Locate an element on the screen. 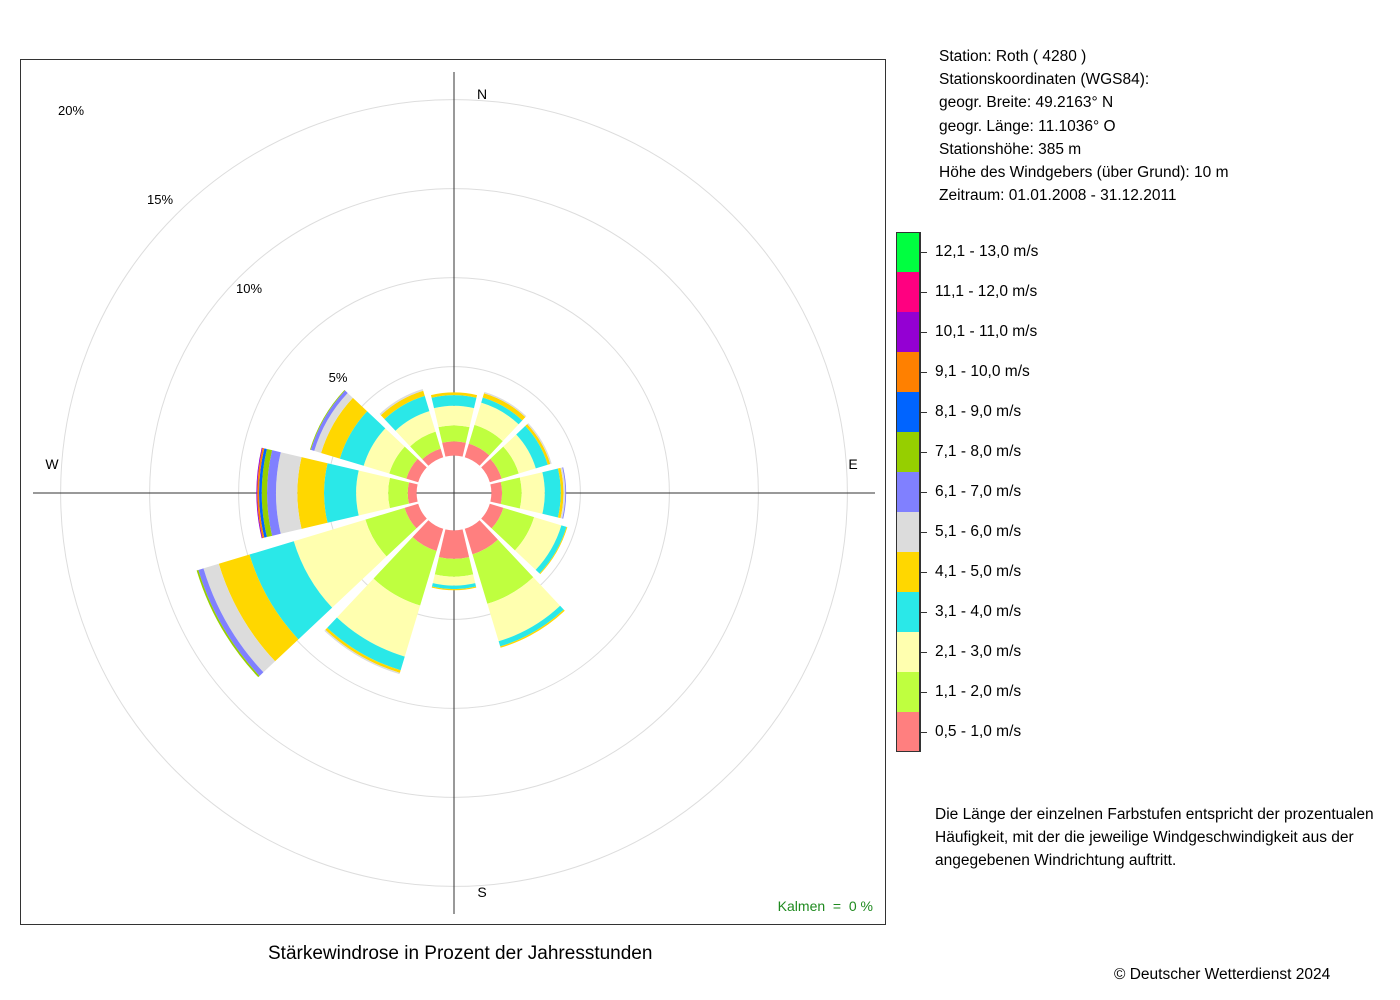 This screenshot has width=1400, height=1000. direction-label-e: E is located at coordinates (852, 464).